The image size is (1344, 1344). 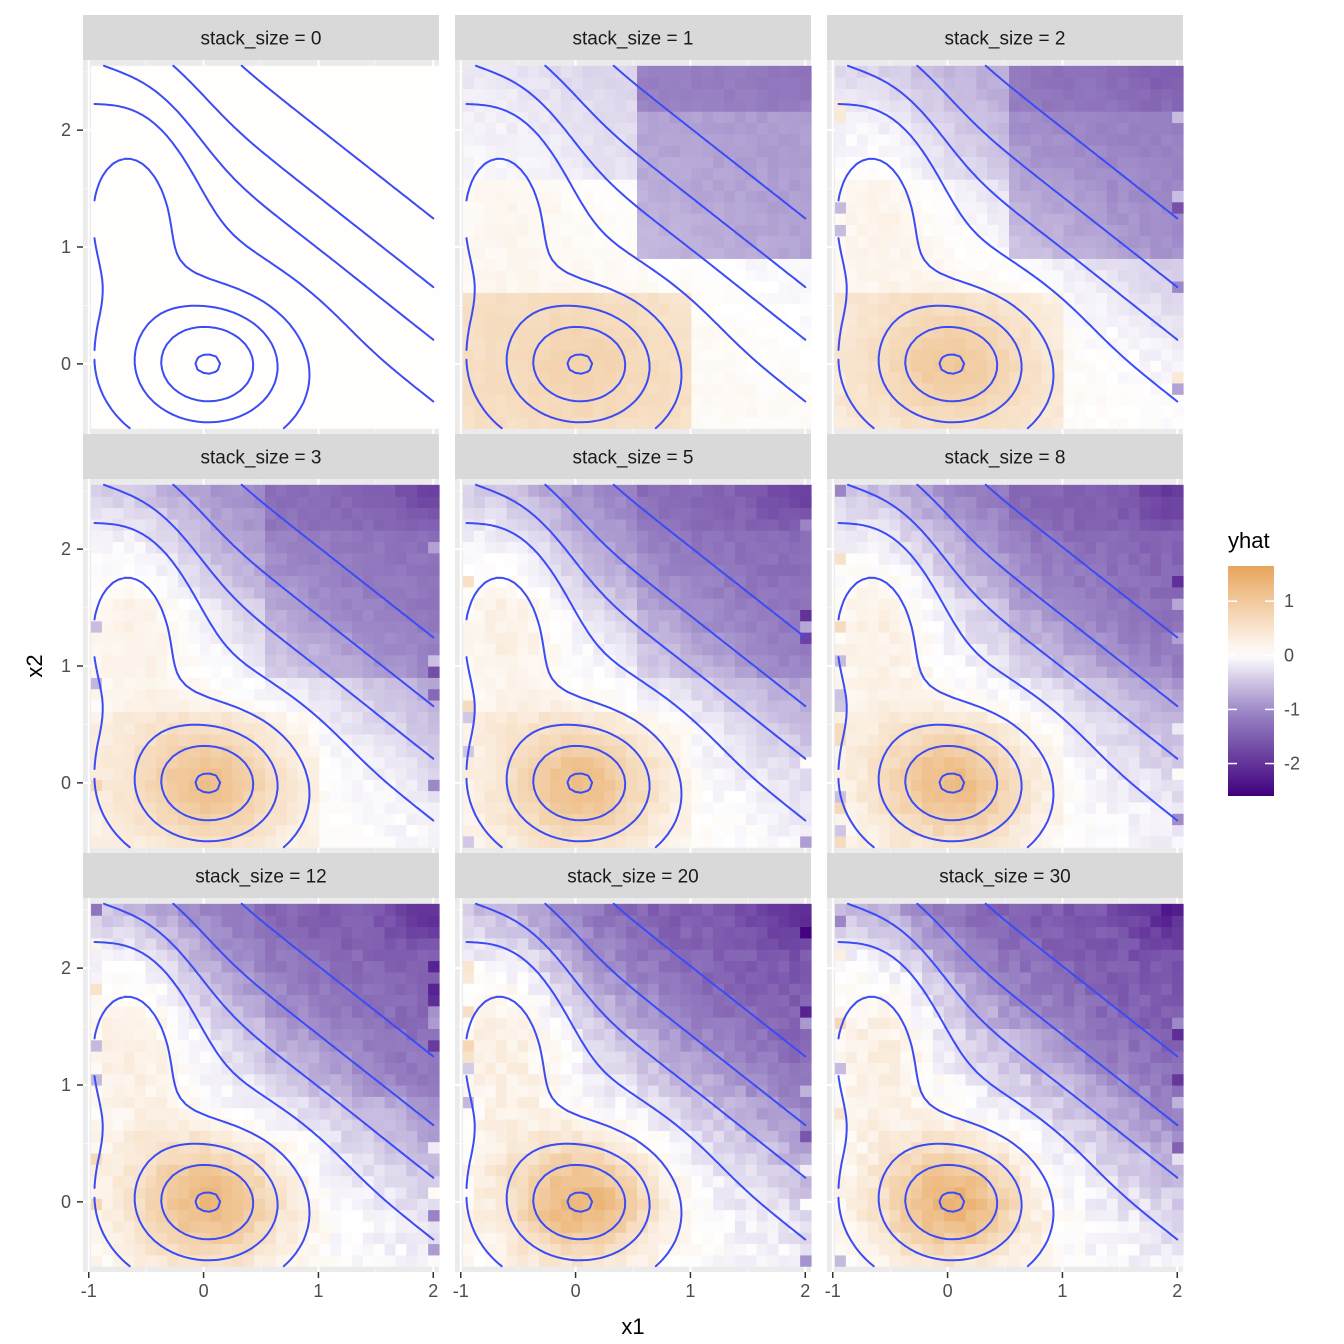 What do you see at coordinates (264, 666) in the screenshot?
I see `contour-lines` at bounding box center [264, 666].